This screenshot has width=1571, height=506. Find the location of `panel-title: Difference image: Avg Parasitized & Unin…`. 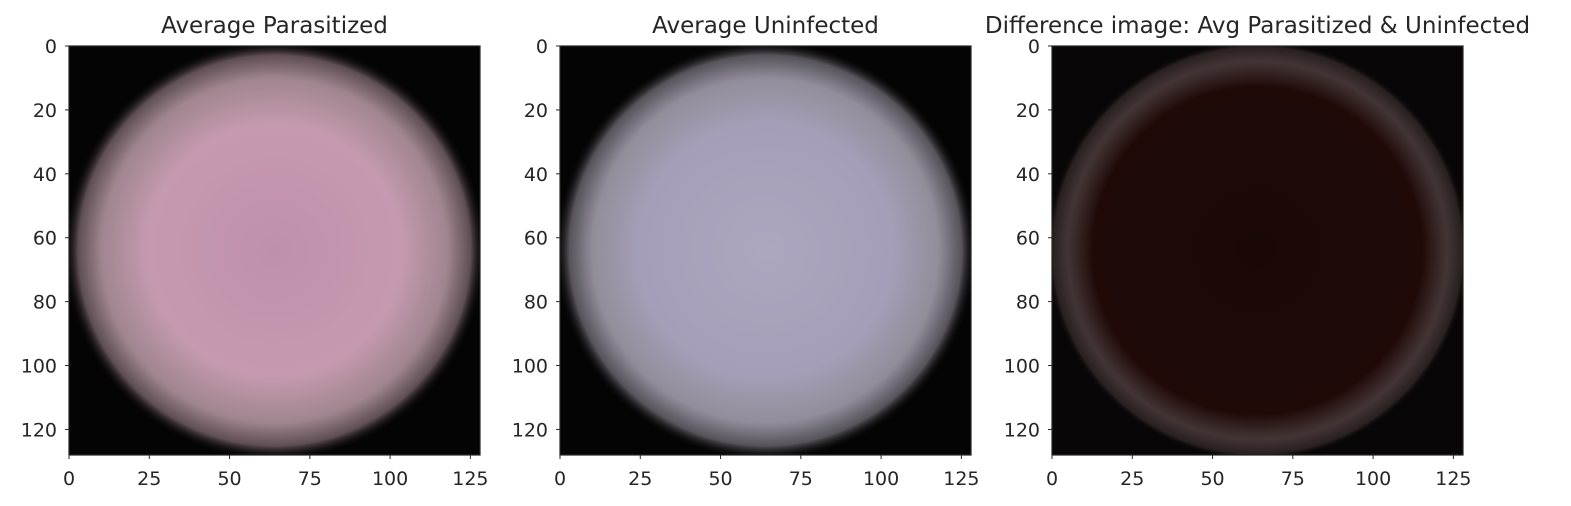

panel-title: Difference image: Avg Parasitized & Unin… is located at coordinates (1257, 26).